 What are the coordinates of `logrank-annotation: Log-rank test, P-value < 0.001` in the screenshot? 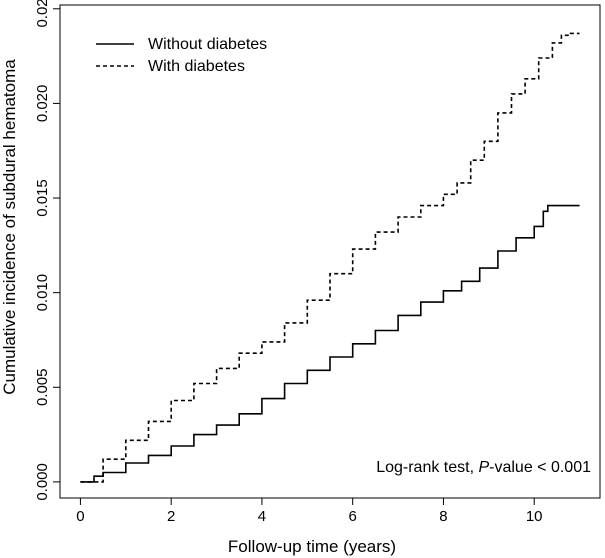 It's located at (483, 467).